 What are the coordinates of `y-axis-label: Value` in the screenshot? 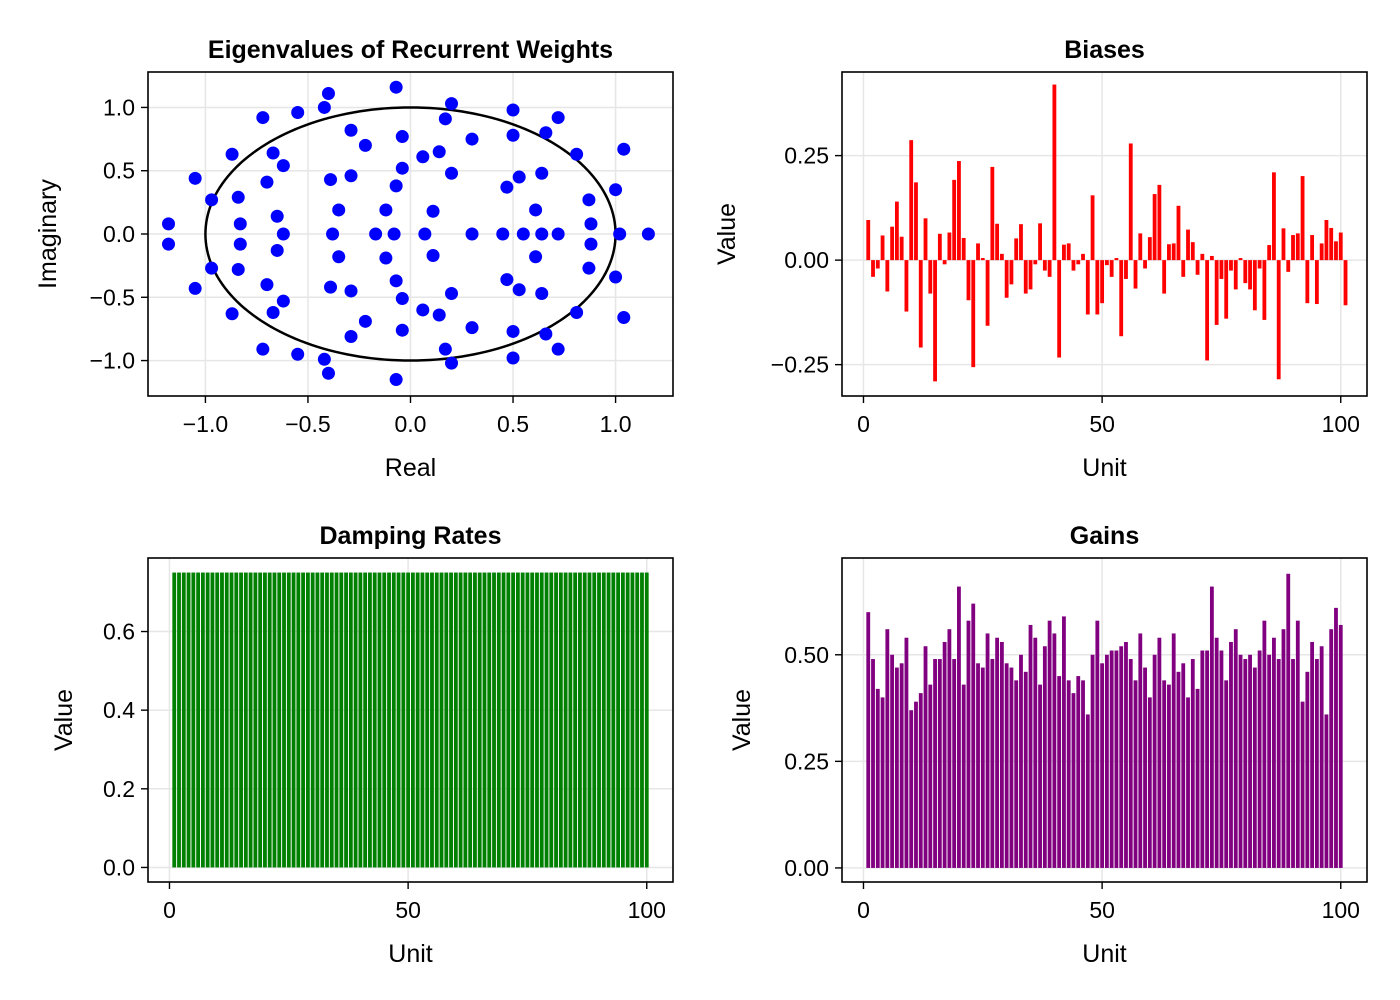 It's located at (727, 234).